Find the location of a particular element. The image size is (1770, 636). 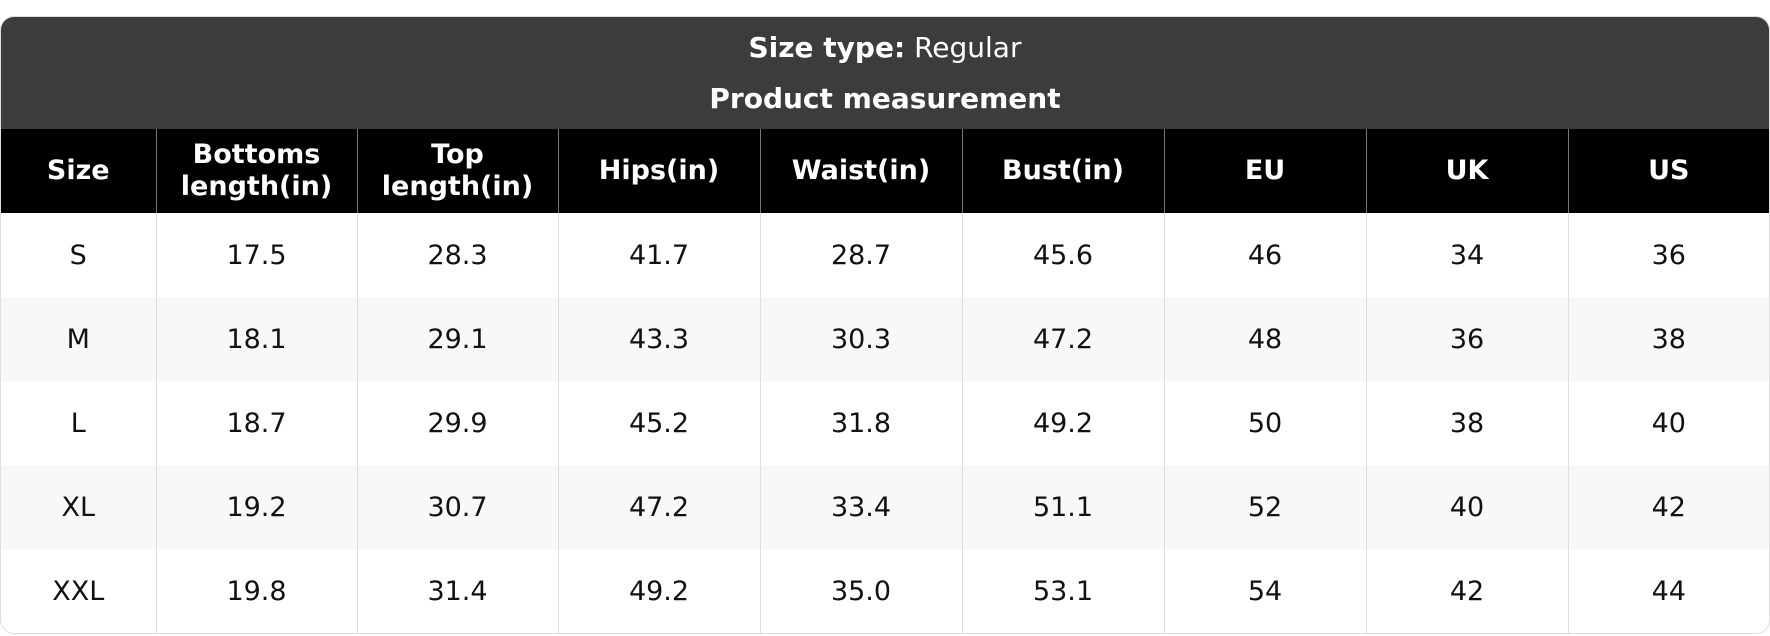

table-cell: 33.4 is located at coordinates (860, 507).